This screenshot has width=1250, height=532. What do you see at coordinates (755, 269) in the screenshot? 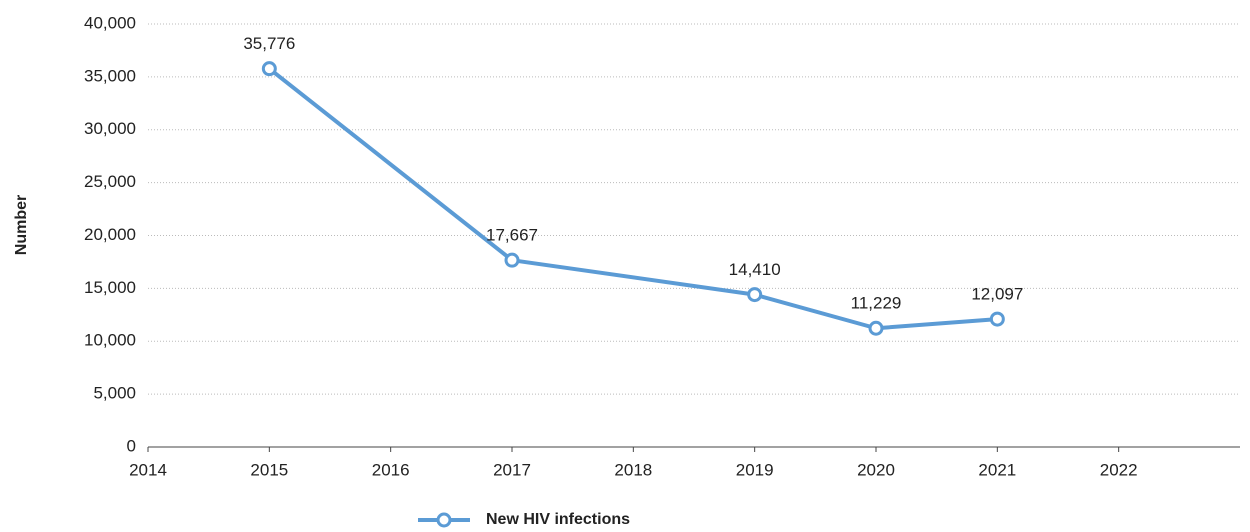
I see `data-label: 14,410` at bounding box center [755, 269].